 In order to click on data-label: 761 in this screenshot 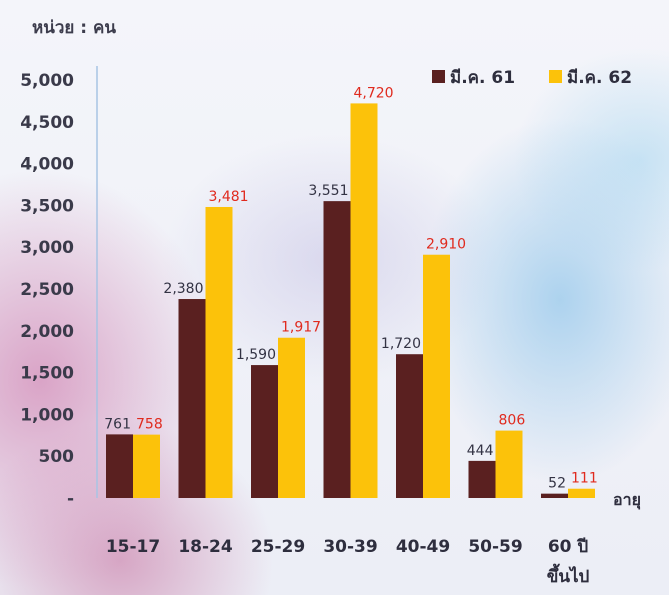, I will do `click(117, 424)`.